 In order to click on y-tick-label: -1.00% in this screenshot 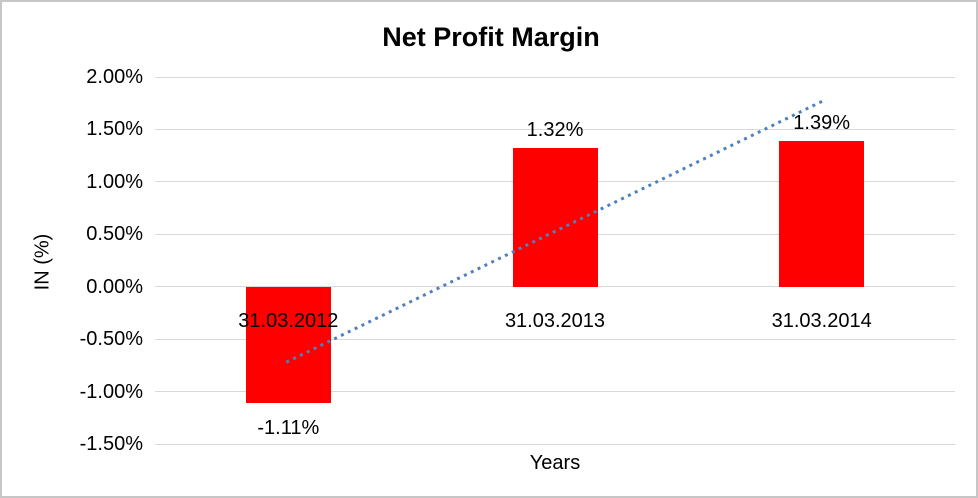, I will do `click(111, 391)`.